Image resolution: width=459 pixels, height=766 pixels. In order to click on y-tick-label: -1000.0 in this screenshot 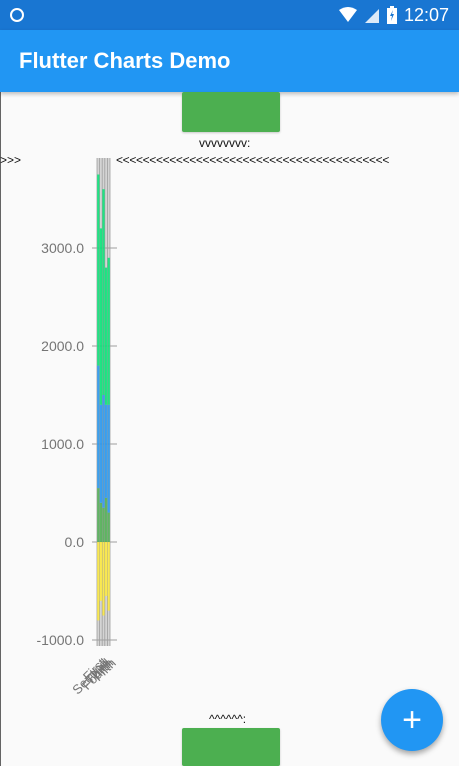, I will do `click(61, 640)`.